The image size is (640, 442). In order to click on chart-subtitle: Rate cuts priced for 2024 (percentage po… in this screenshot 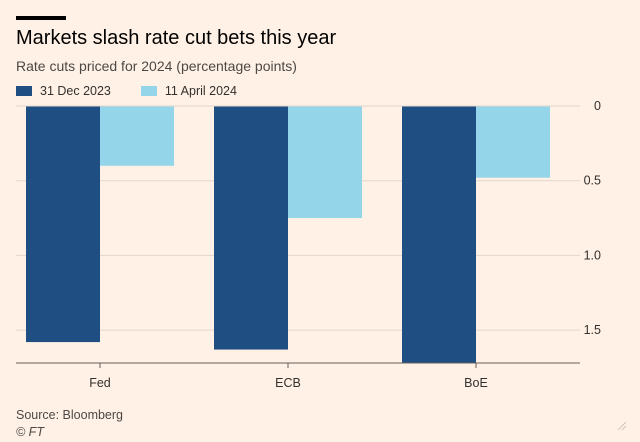, I will do `click(156, 66)`.